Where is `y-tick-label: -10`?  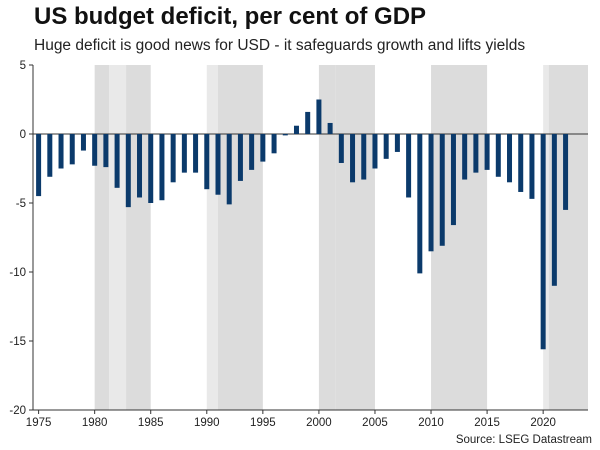 y-tick-label: -10 is located at coordinates (17, 273).